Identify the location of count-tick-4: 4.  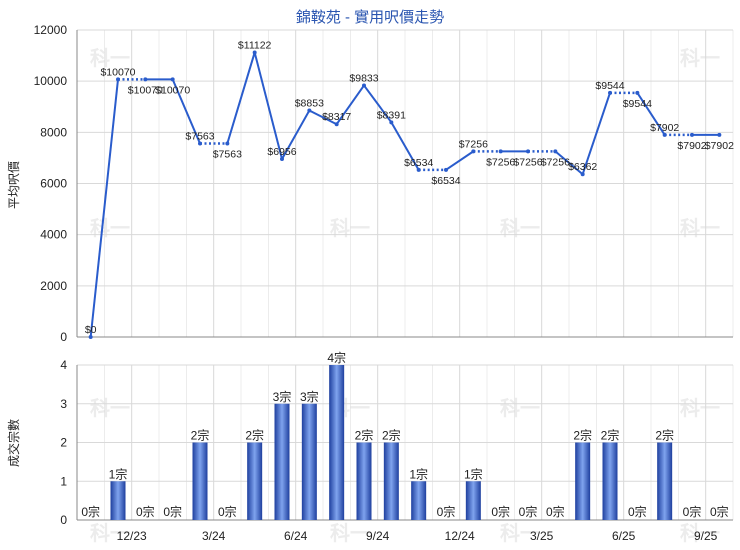
(63, 365).